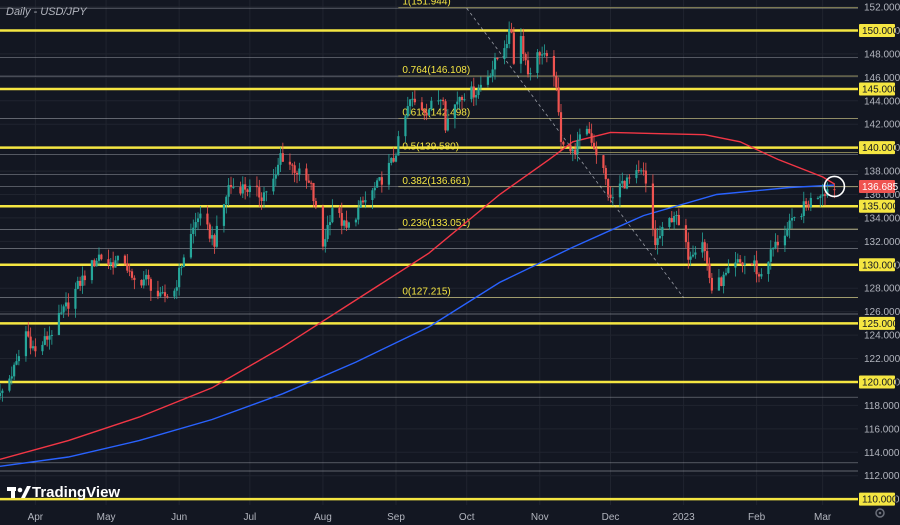 The width and height of the screenshot is (900, 525). What do you see at coordinates (882, 101) in the screenshot?
I see `price-tick-label: 144.000` at bounding box center [882, 101].